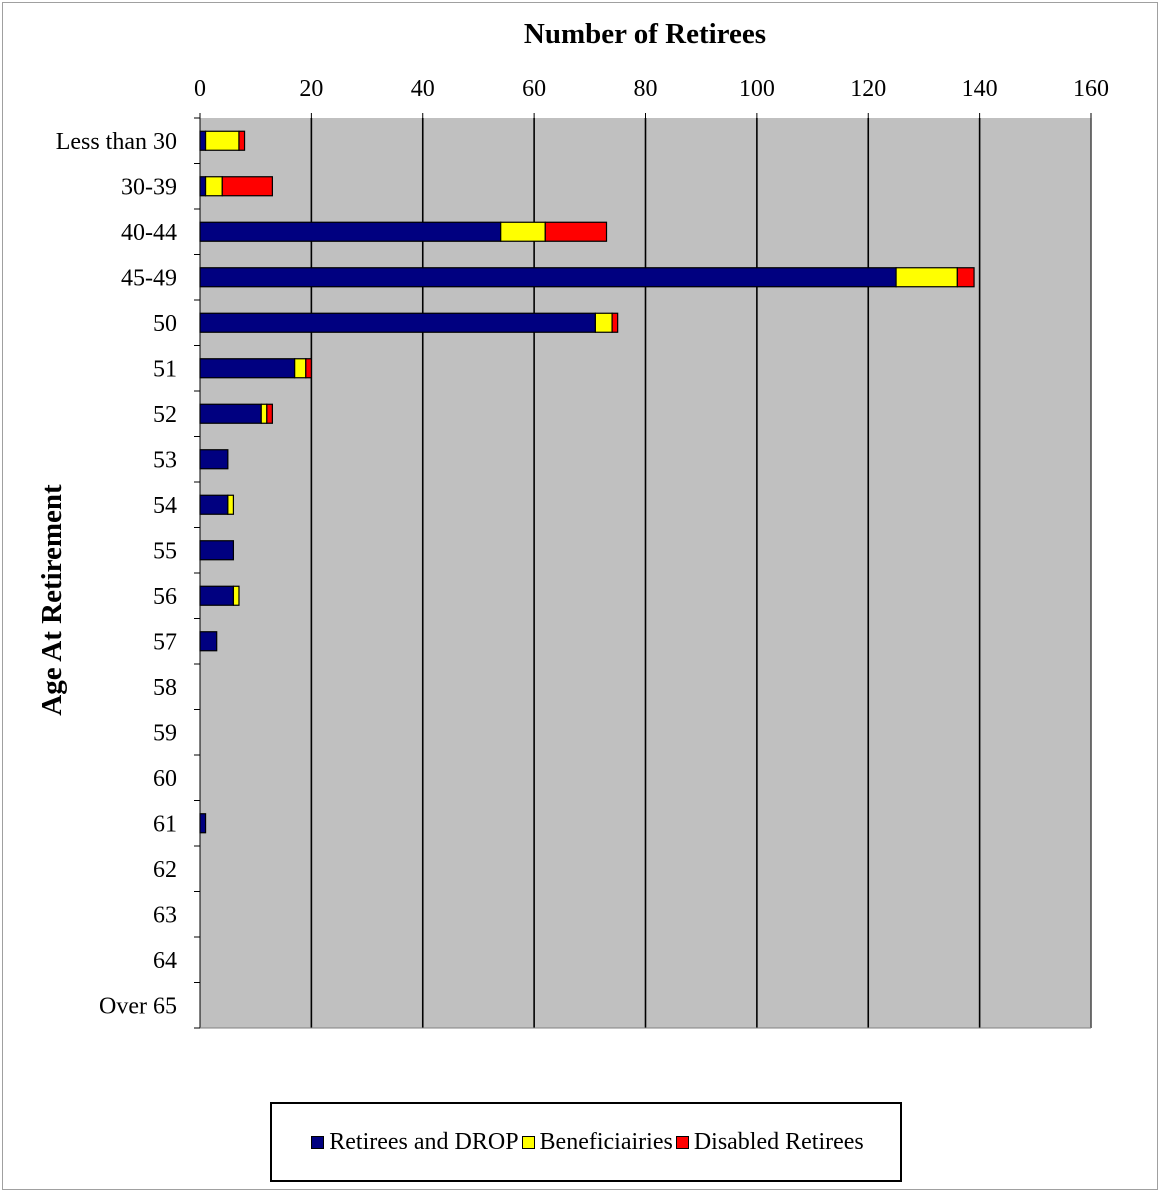  What do you see at coordinates (165, 870) in the screenshot?
I see `y-tick-label: 62` at bounding box center [165, 870].